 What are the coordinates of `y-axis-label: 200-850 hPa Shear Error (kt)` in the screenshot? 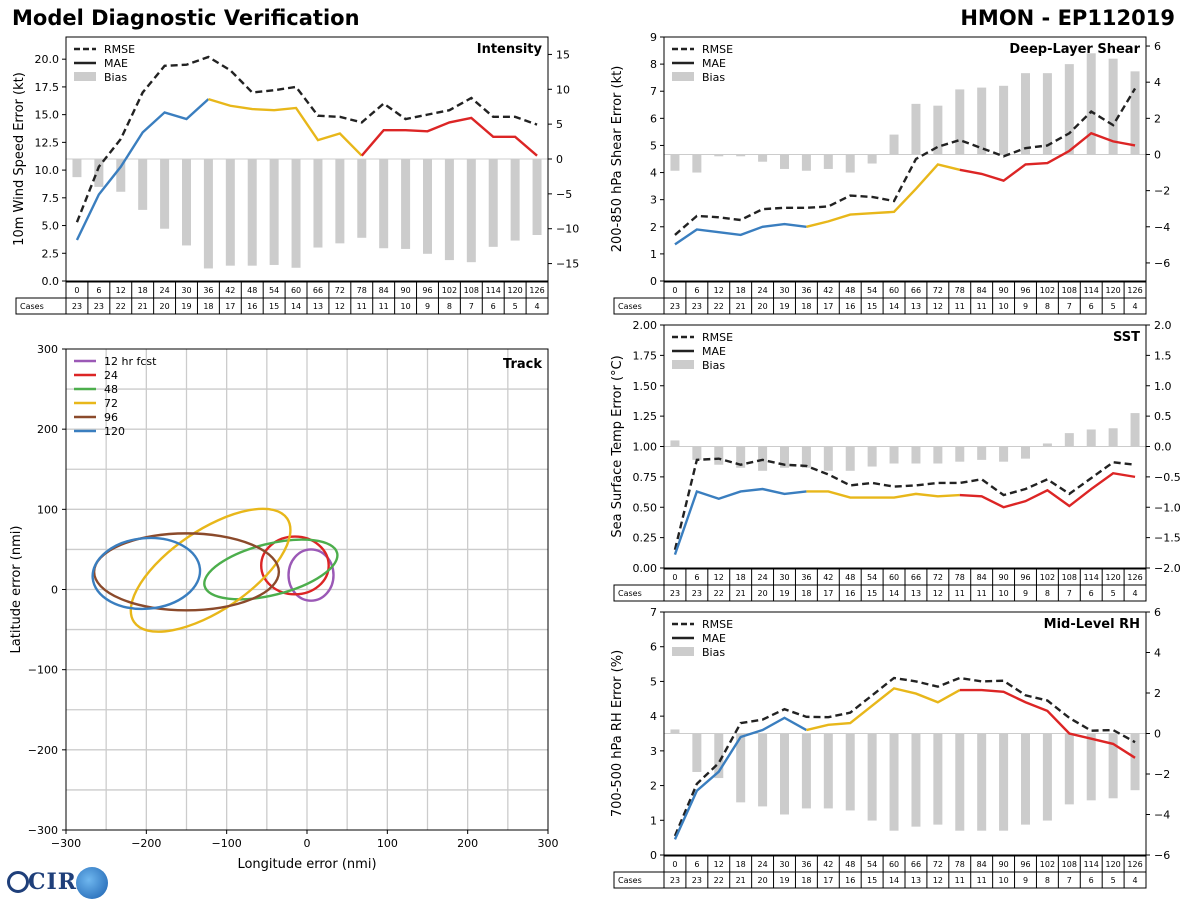 It's located at (617, 159).